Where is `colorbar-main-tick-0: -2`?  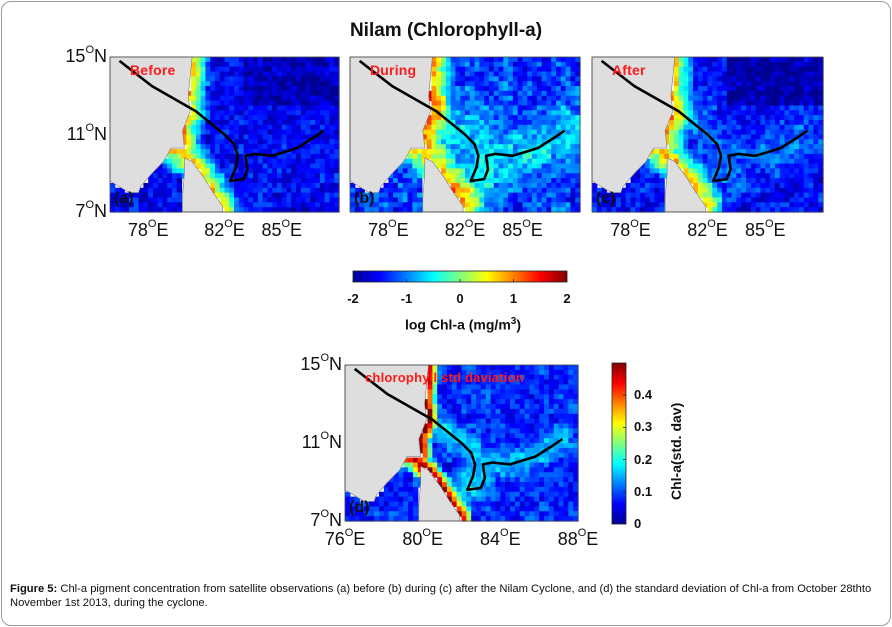 colorbar-main-tick-0: -2 is located at coordinates (353, 298).